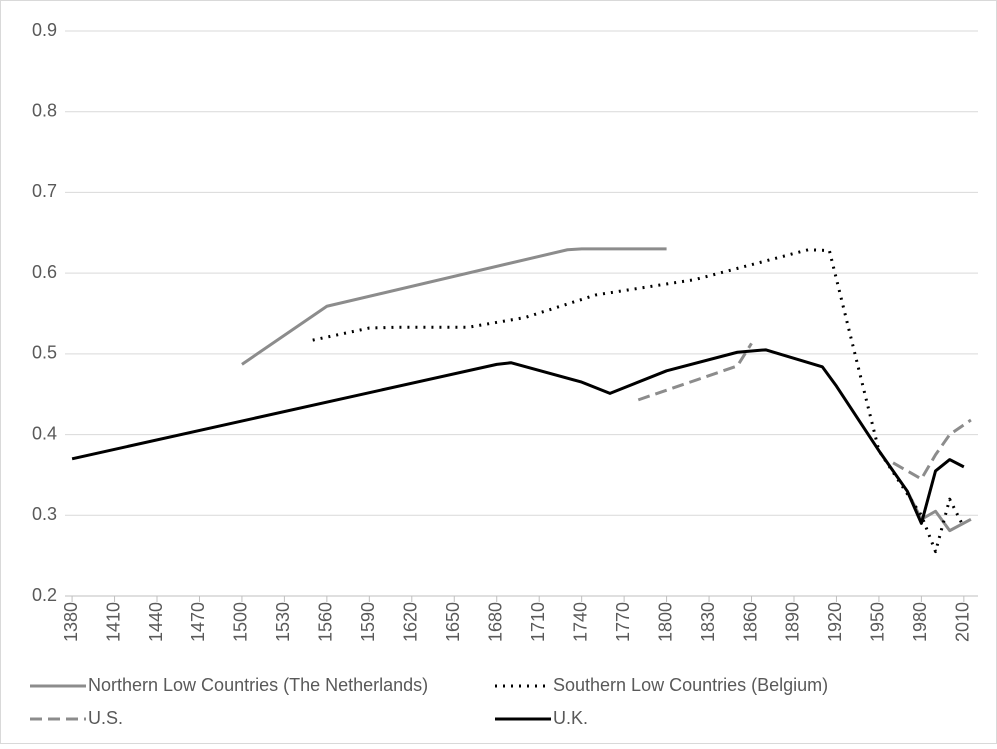 This screenshot has height=749, width=997. What do you see at coordinates (113, 622) in the screenshot?
I see `x-tick-label: 1410` at bounding box center [113, 622].